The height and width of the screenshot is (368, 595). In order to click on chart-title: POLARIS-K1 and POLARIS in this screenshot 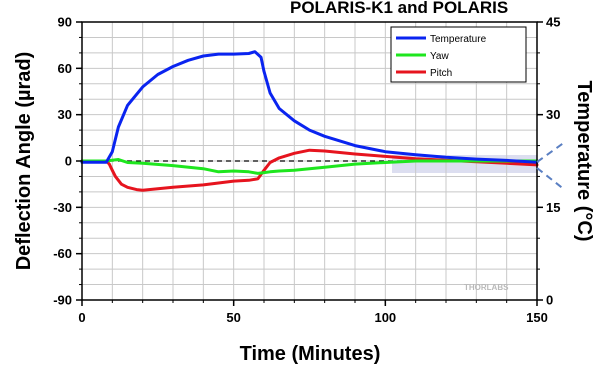, I will do `click(399, 8)`.